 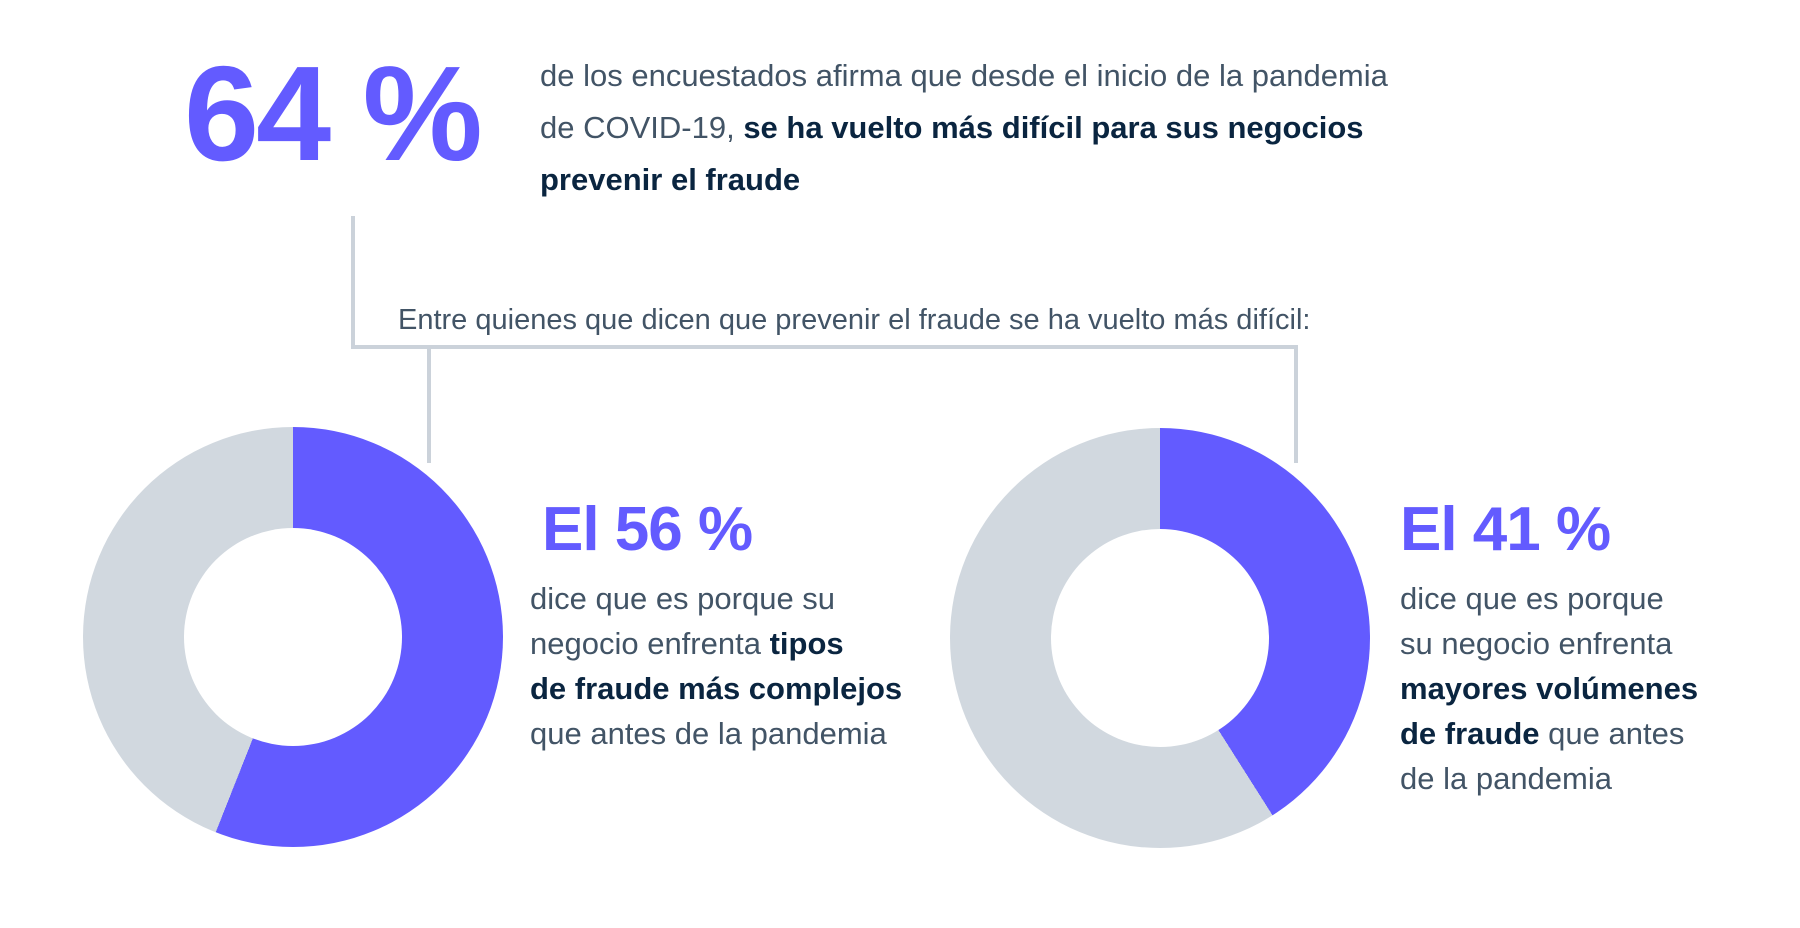 I want to click on hero-line2-regular: de COVID-19,, so click(x=642, y=127).